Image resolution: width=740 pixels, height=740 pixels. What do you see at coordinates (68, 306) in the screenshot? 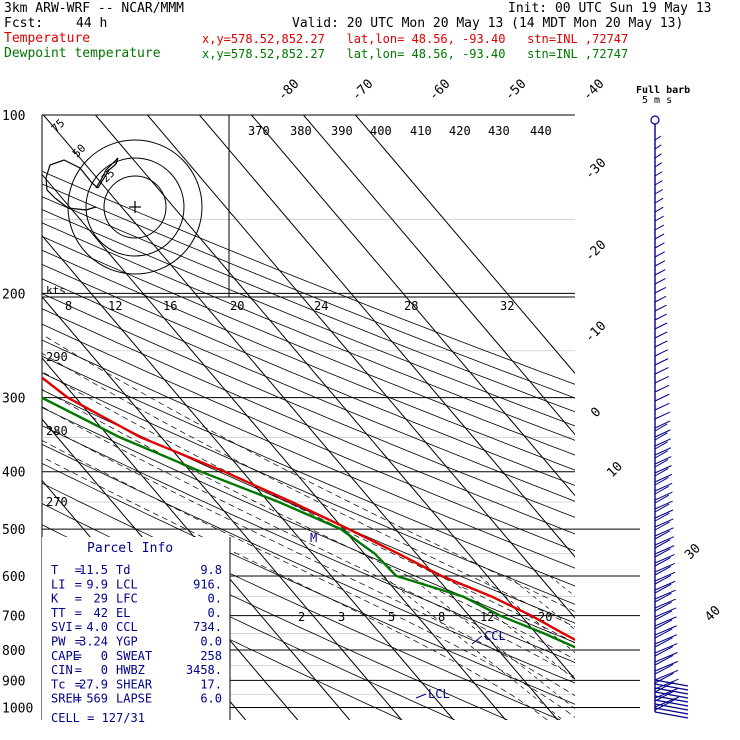
I see `hodograph-speed-label: 8` at bounding box center [68, 306].